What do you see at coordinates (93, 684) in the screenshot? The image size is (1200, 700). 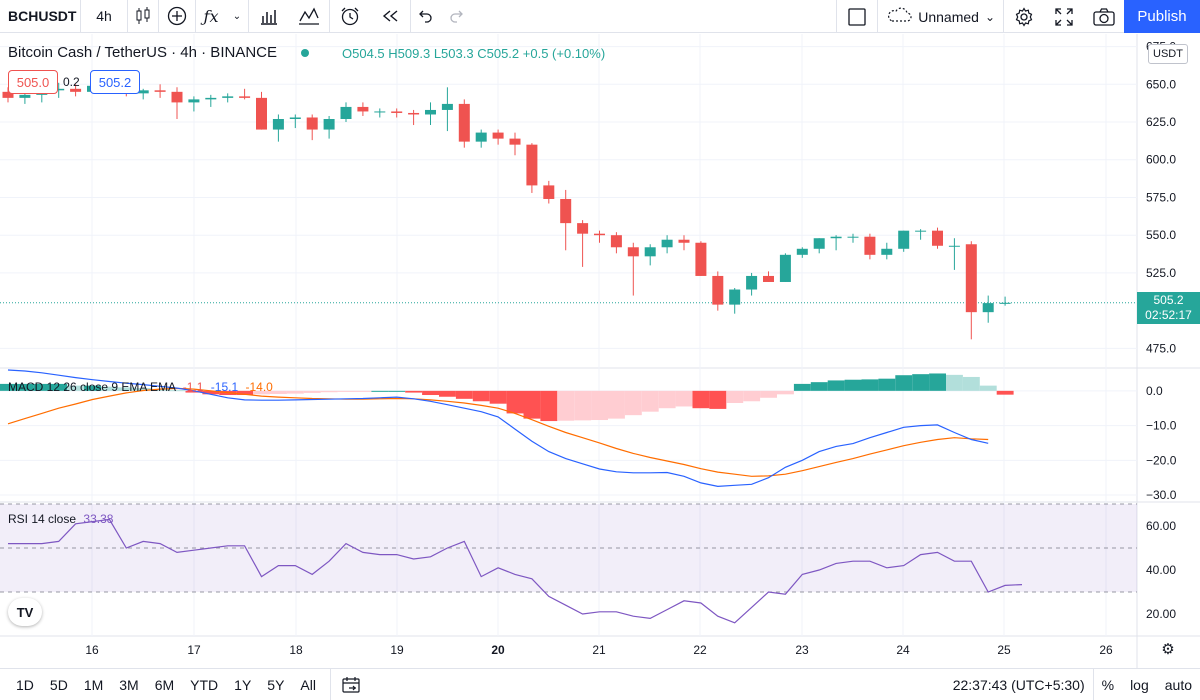 I see `range-button-1m: 1M` at bounding box center [93, 684].